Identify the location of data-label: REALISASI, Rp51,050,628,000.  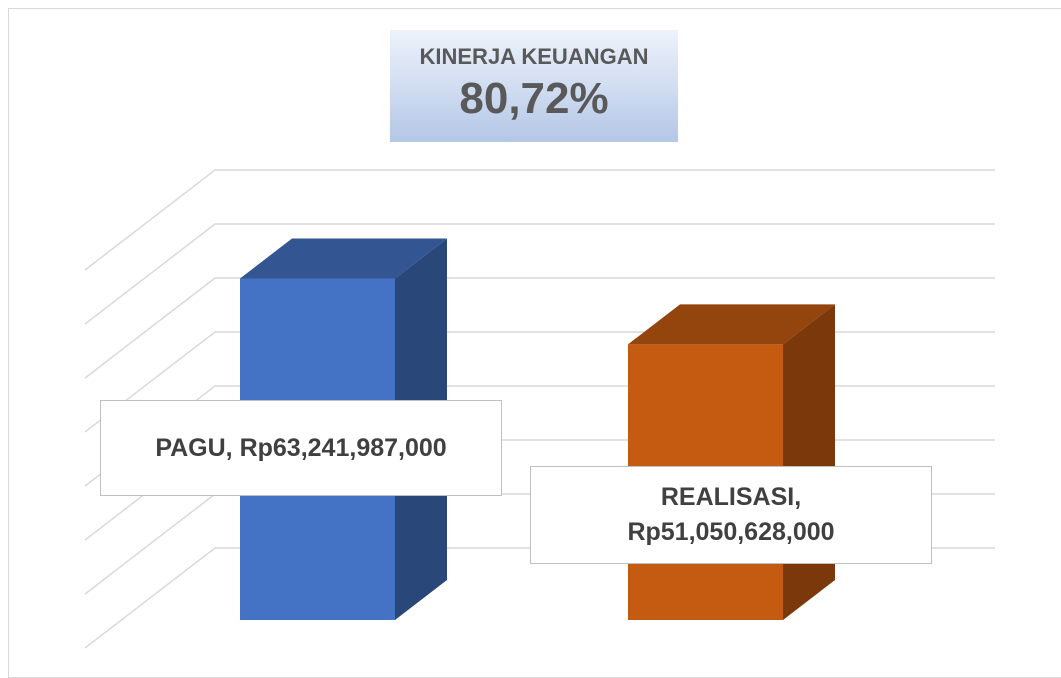
(731, 514).